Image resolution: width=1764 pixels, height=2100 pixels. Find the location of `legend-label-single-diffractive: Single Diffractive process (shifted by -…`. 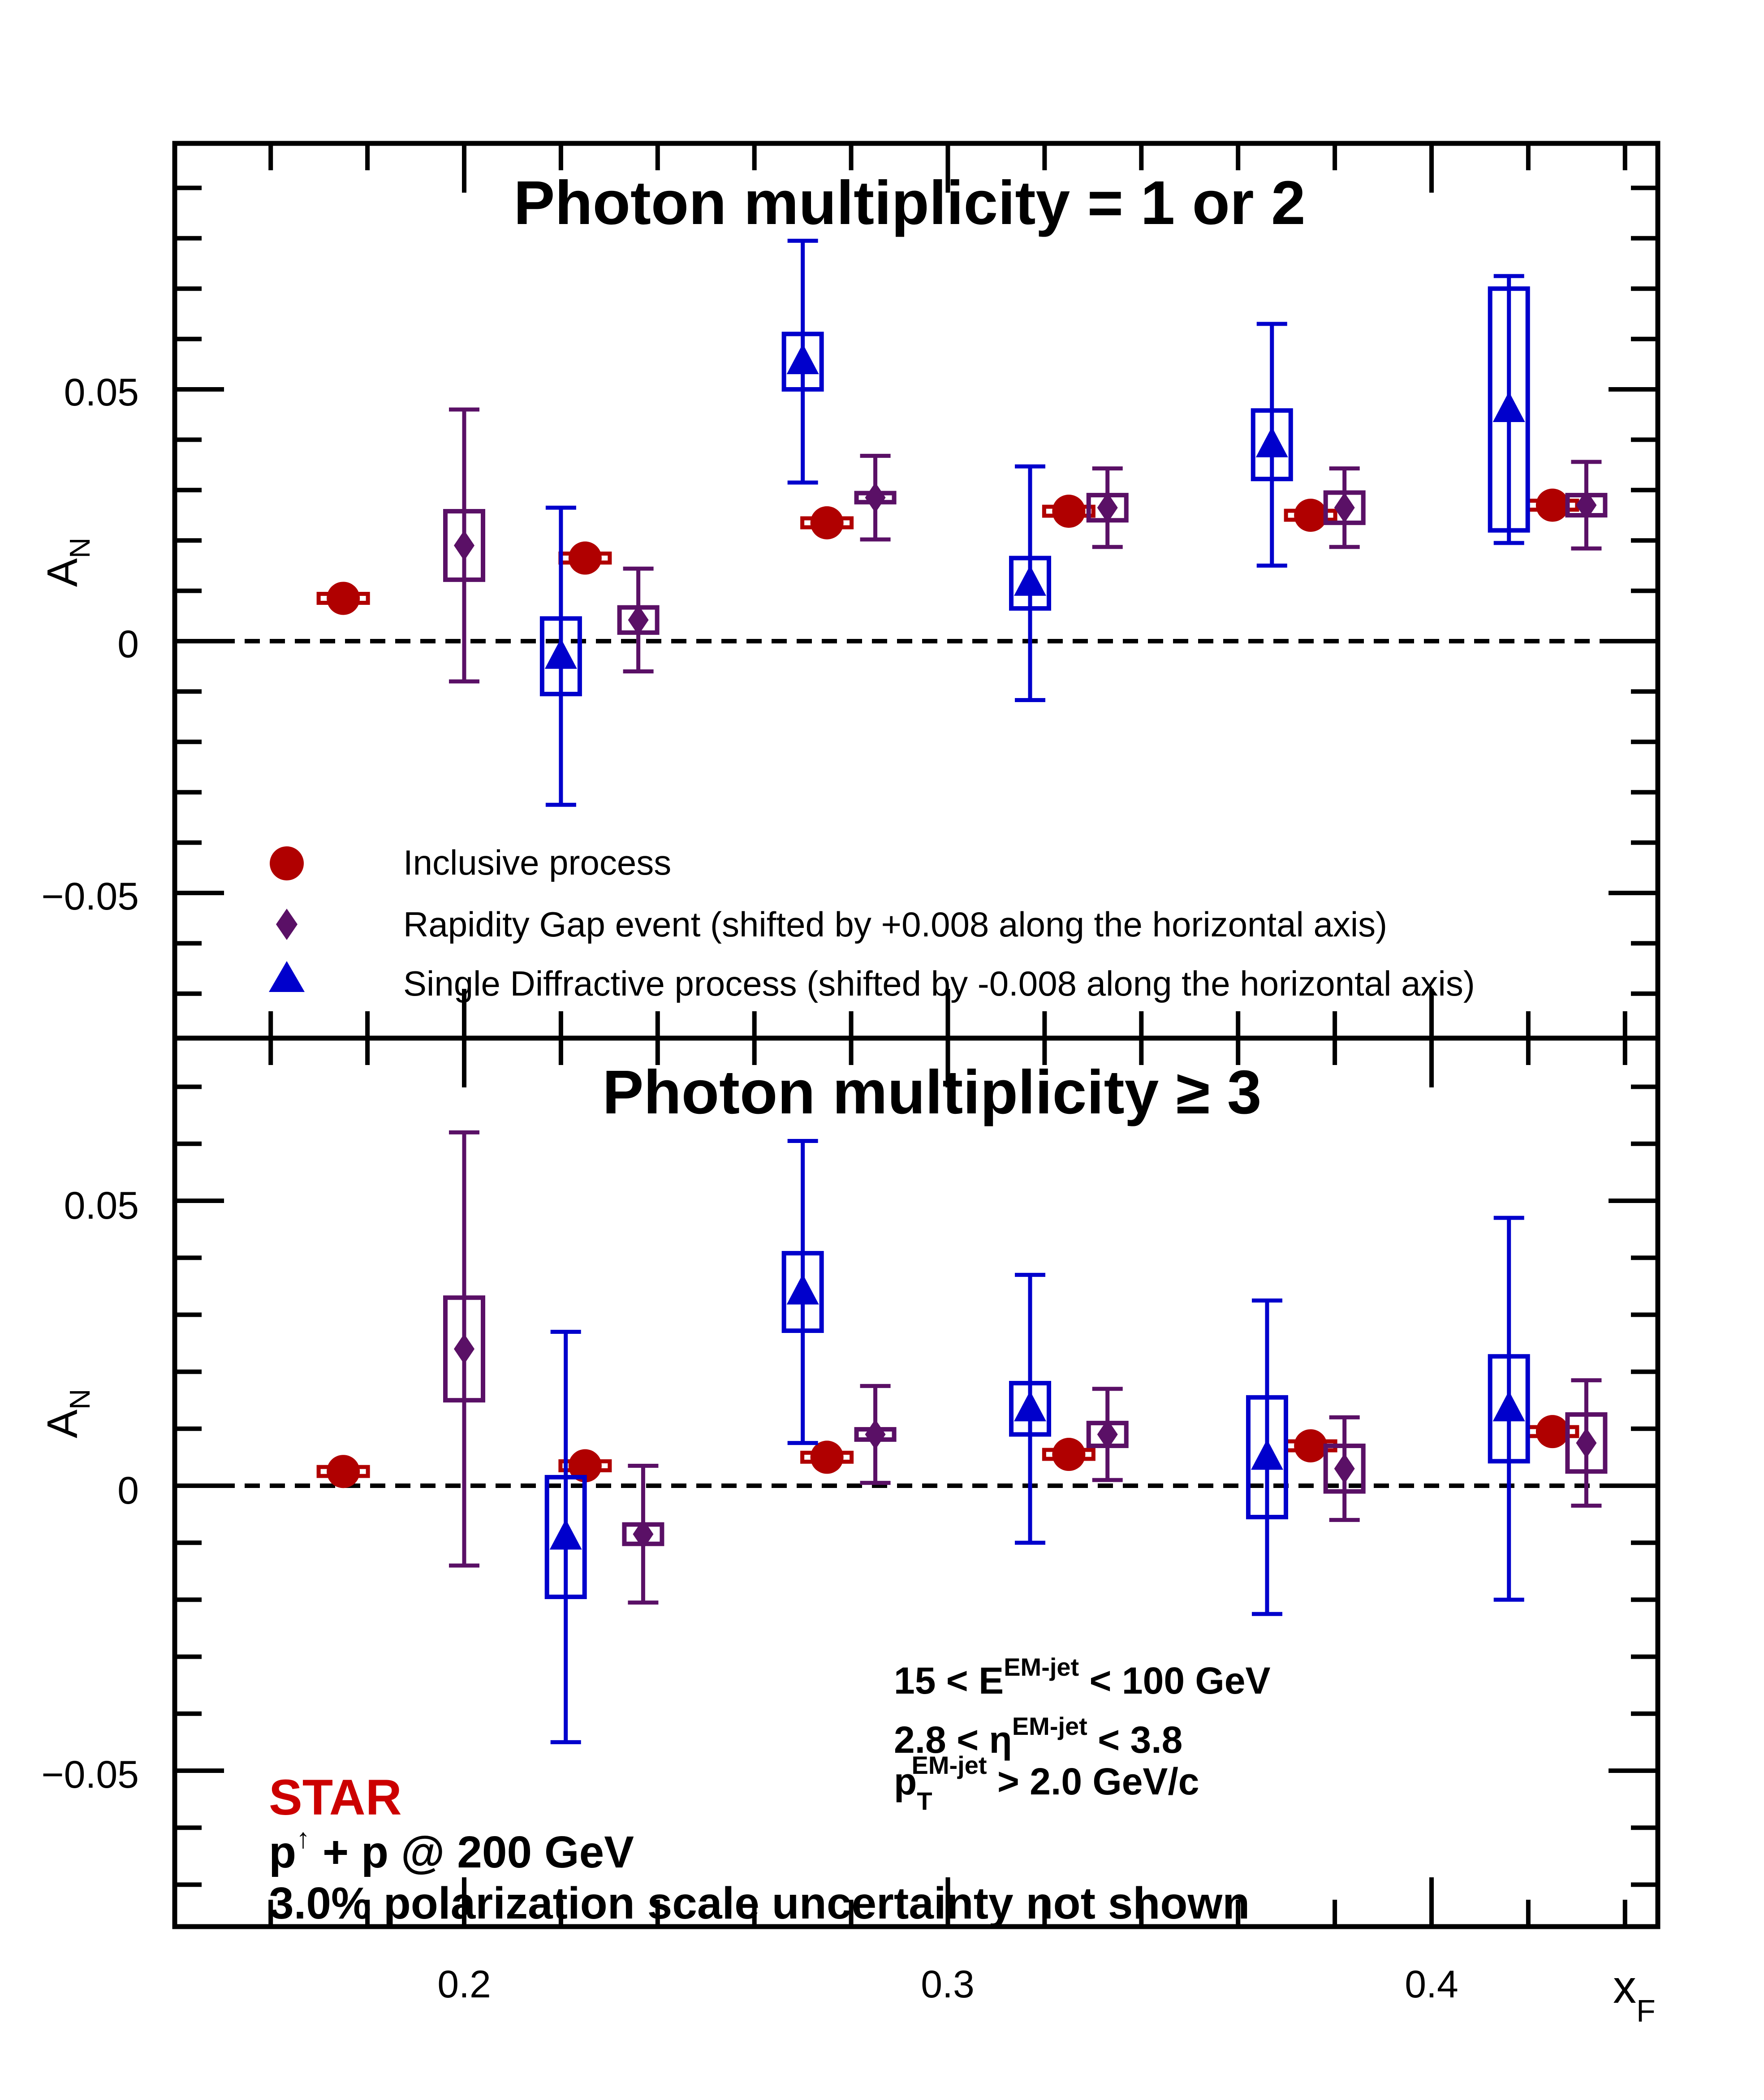

legend-label-single-diffractive: Single Diffractive process (shifted by -… is located at coordinates (939, 983).